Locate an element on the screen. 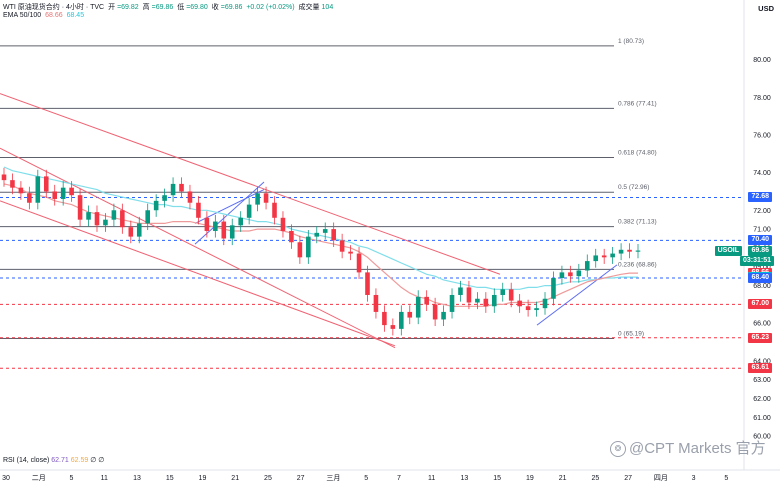  currency-label: USD is located at coordinates (766, 8).